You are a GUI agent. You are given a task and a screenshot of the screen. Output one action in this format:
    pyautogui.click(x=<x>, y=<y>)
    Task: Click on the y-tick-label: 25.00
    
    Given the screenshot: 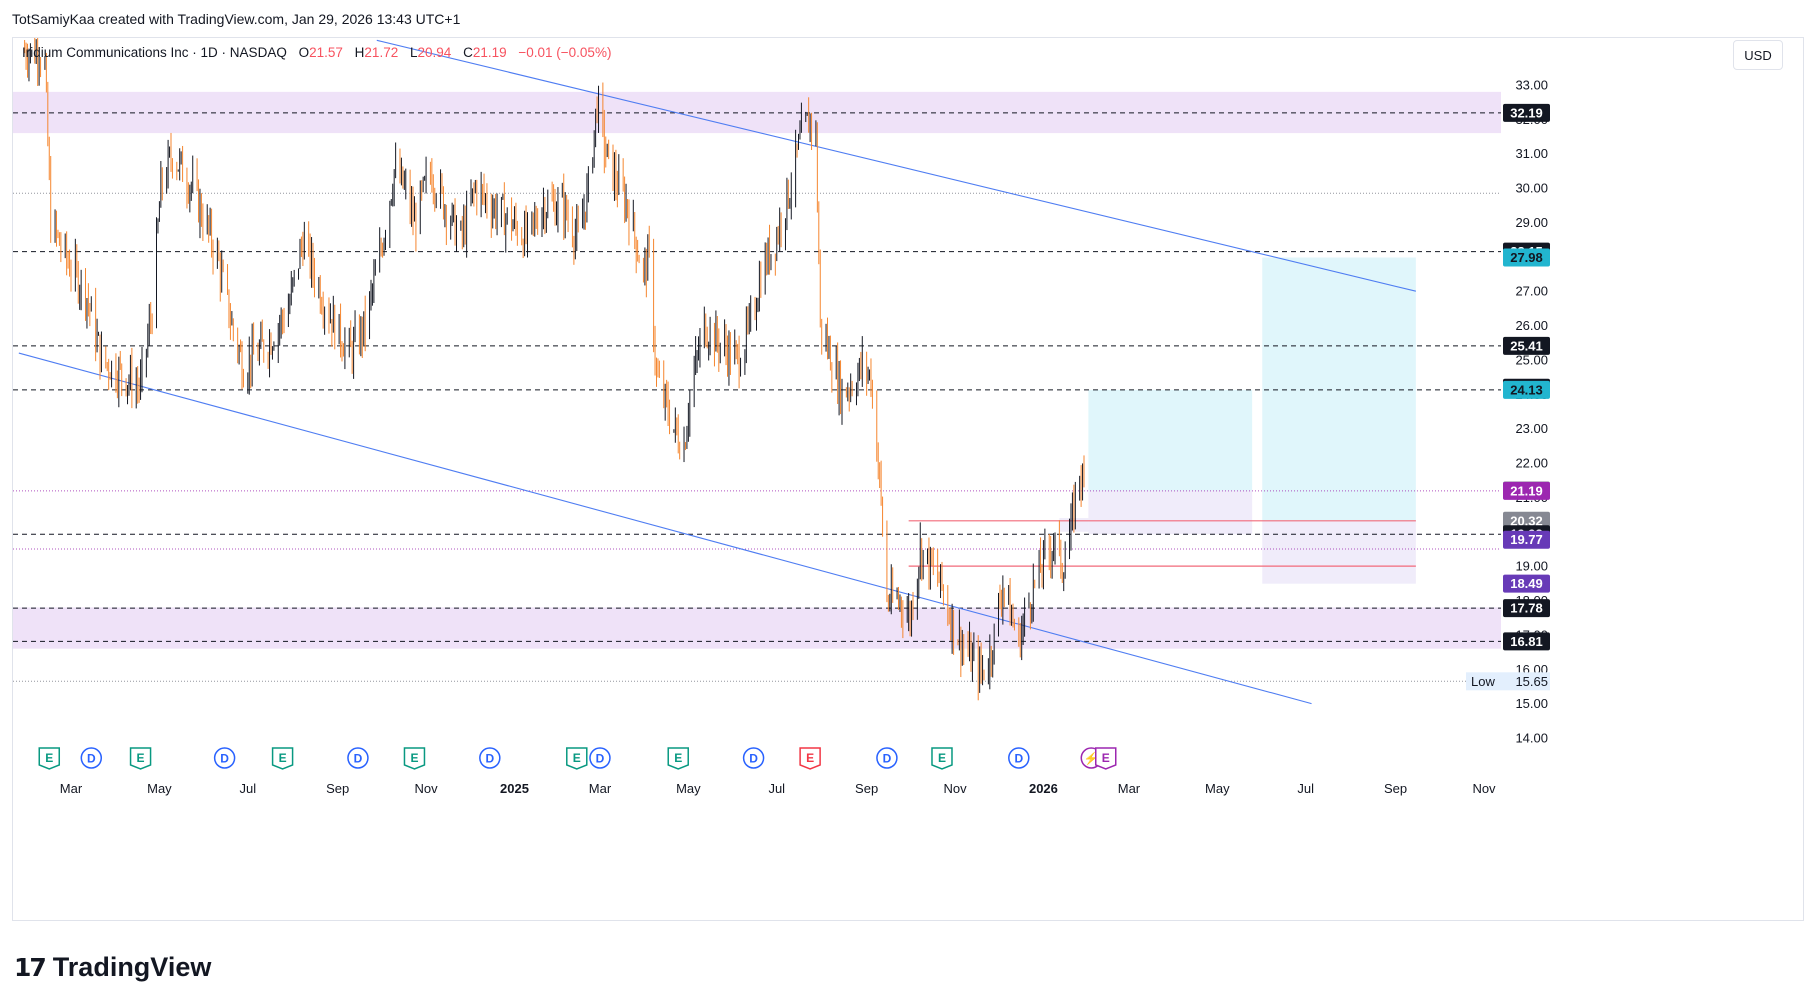 What is the action you would take?
    pyautogui.click(x=1531, y=359)
    